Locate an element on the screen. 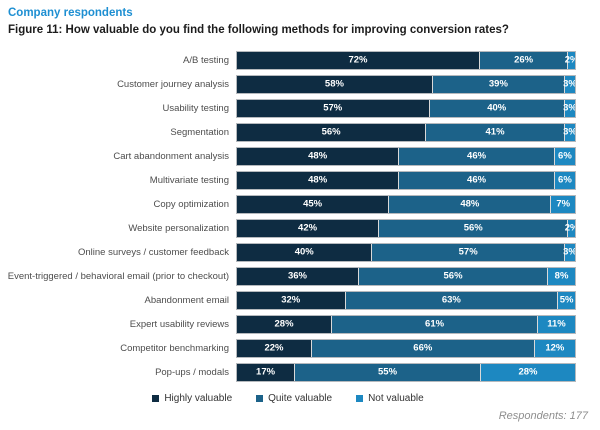  bar-segment: 56% is located at coordinates (473, 228).